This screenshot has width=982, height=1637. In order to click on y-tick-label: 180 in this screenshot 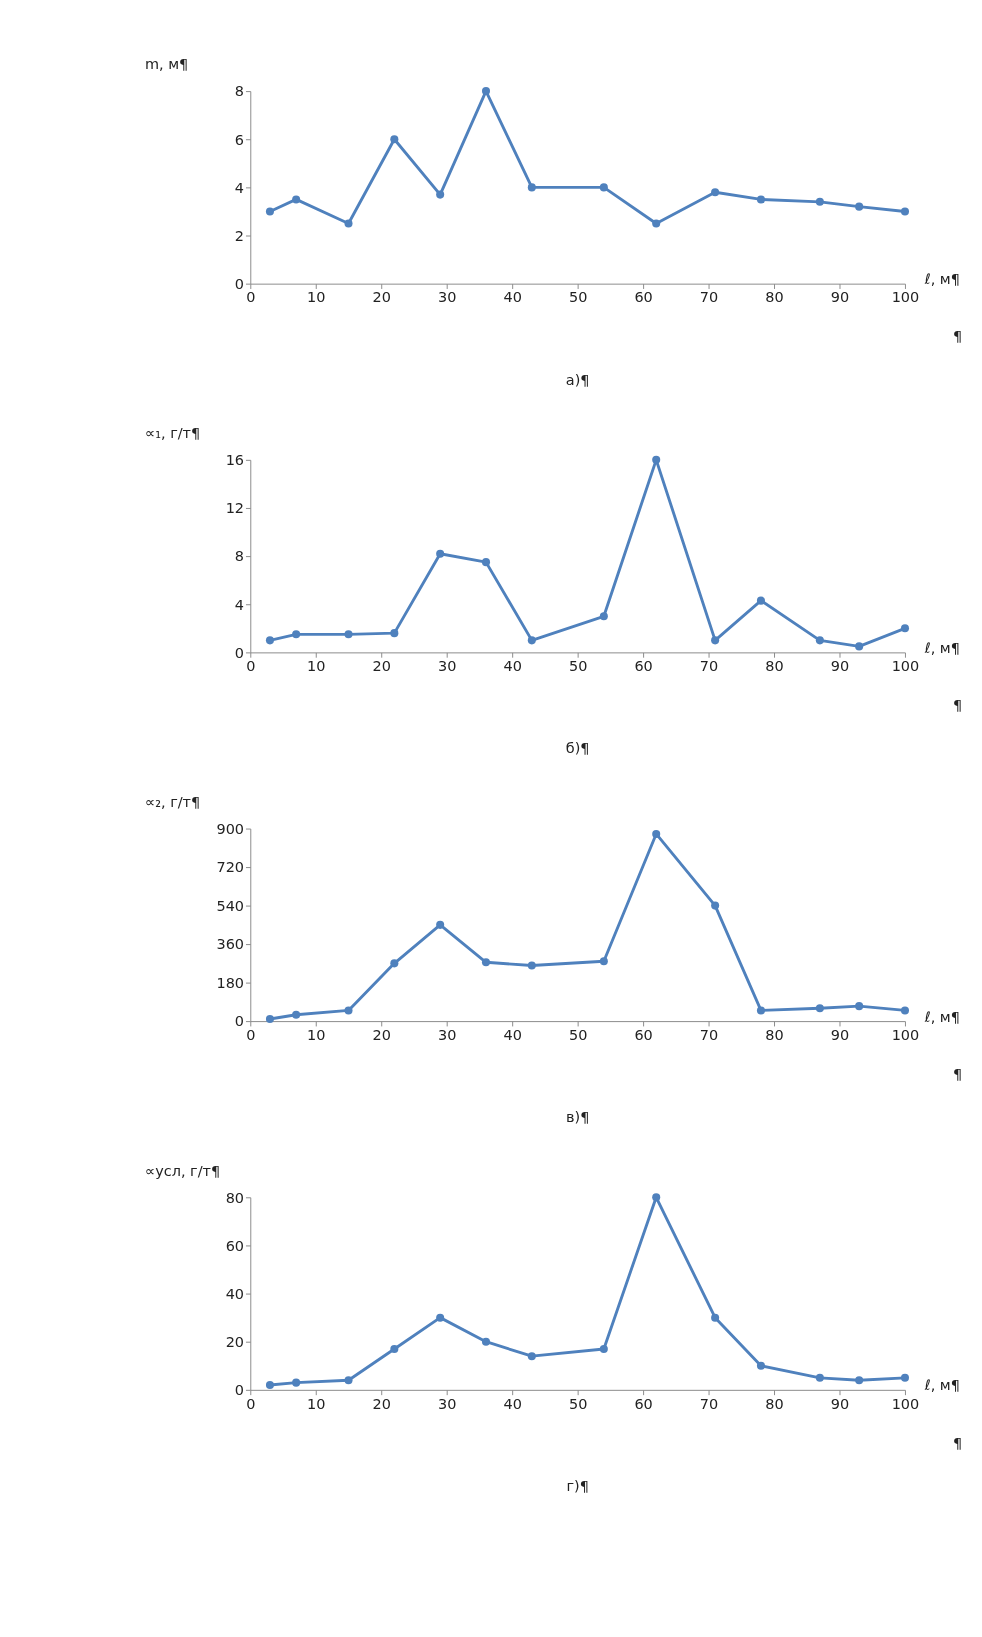, I will do `click(230, 982)`.